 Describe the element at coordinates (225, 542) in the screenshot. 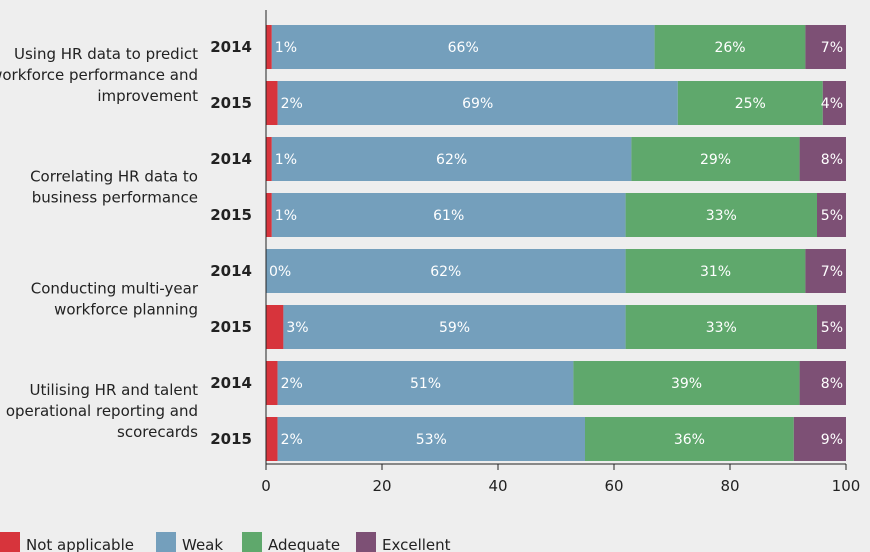

I see `legend: Not applicable Weak Adequate Excellent` at that location.